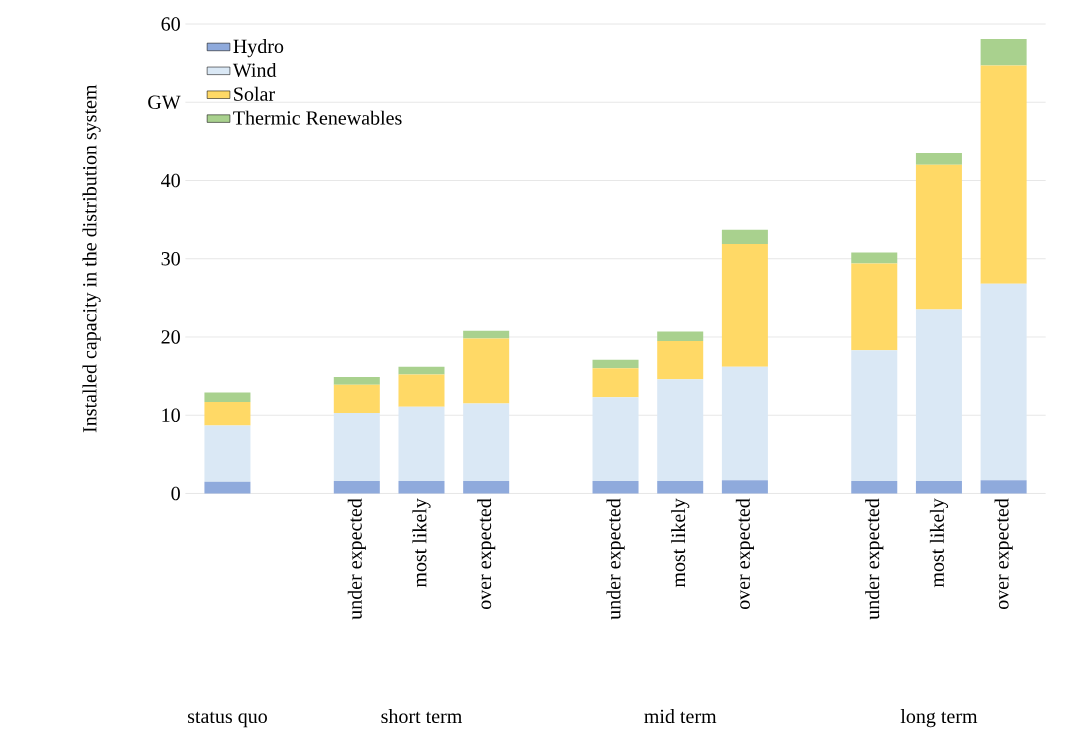 The height and width of the screenshot is (736, 1067). I want to click on text: mid term, so click(680, 715).